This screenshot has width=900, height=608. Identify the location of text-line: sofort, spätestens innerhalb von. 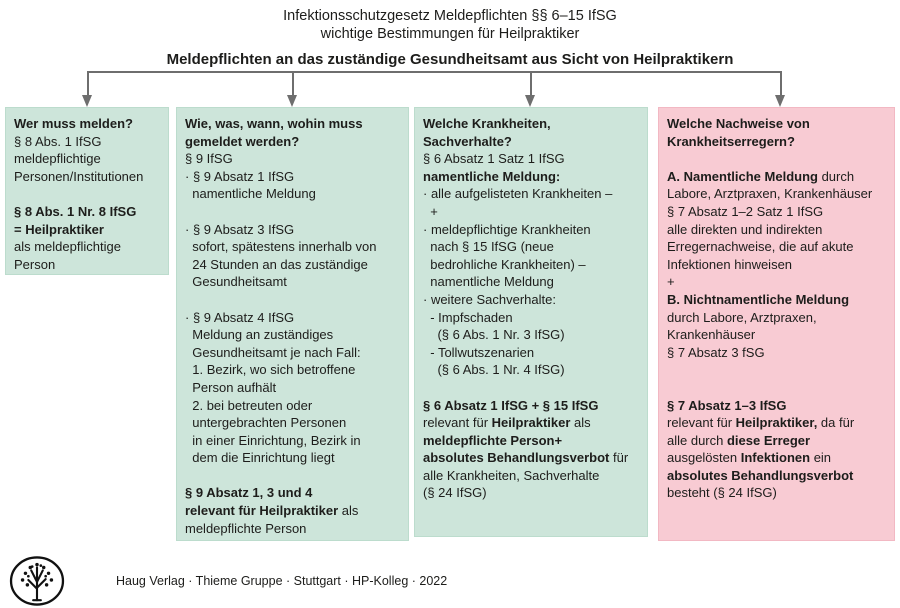
(281, 247).